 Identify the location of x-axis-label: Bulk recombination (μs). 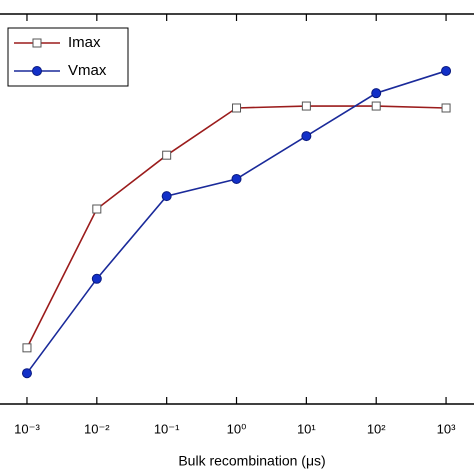
(251, 461).